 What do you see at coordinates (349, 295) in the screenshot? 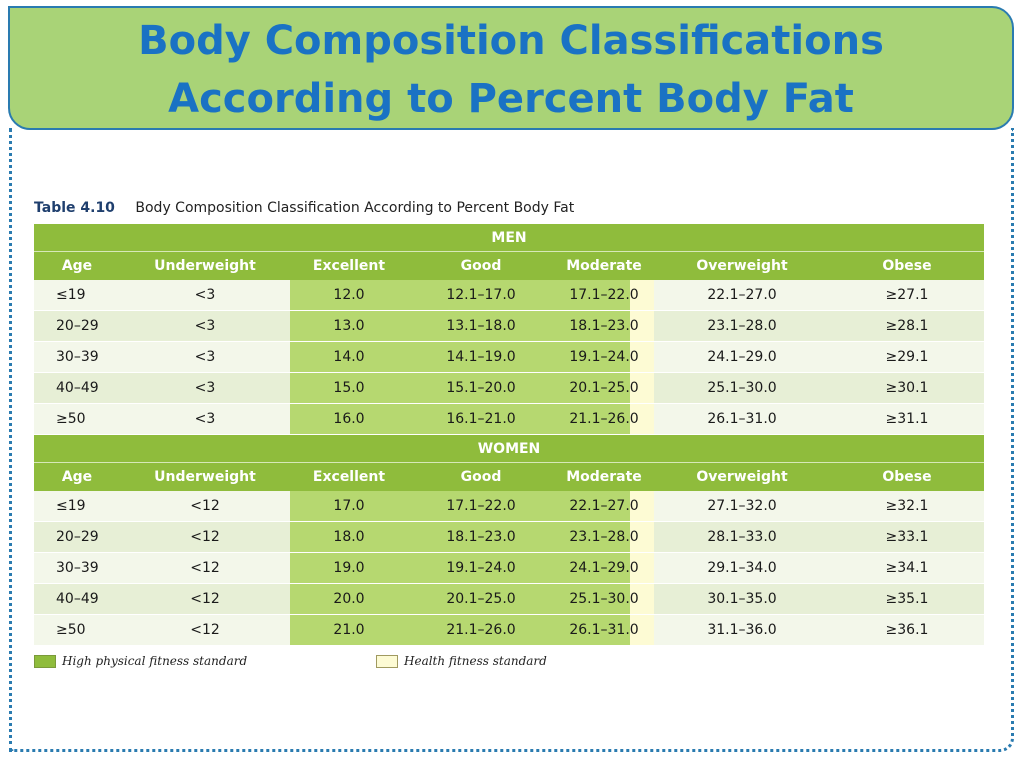
I see `cell-excellent: 12.0` at bounding box center [349, 295].